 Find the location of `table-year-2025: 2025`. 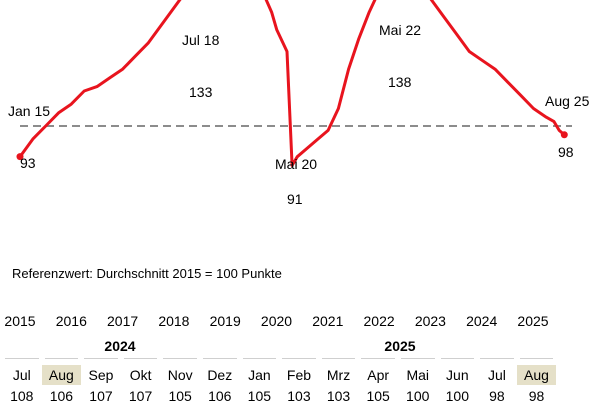

table-year-2025: 2025 is located at coordinates (400, 346).